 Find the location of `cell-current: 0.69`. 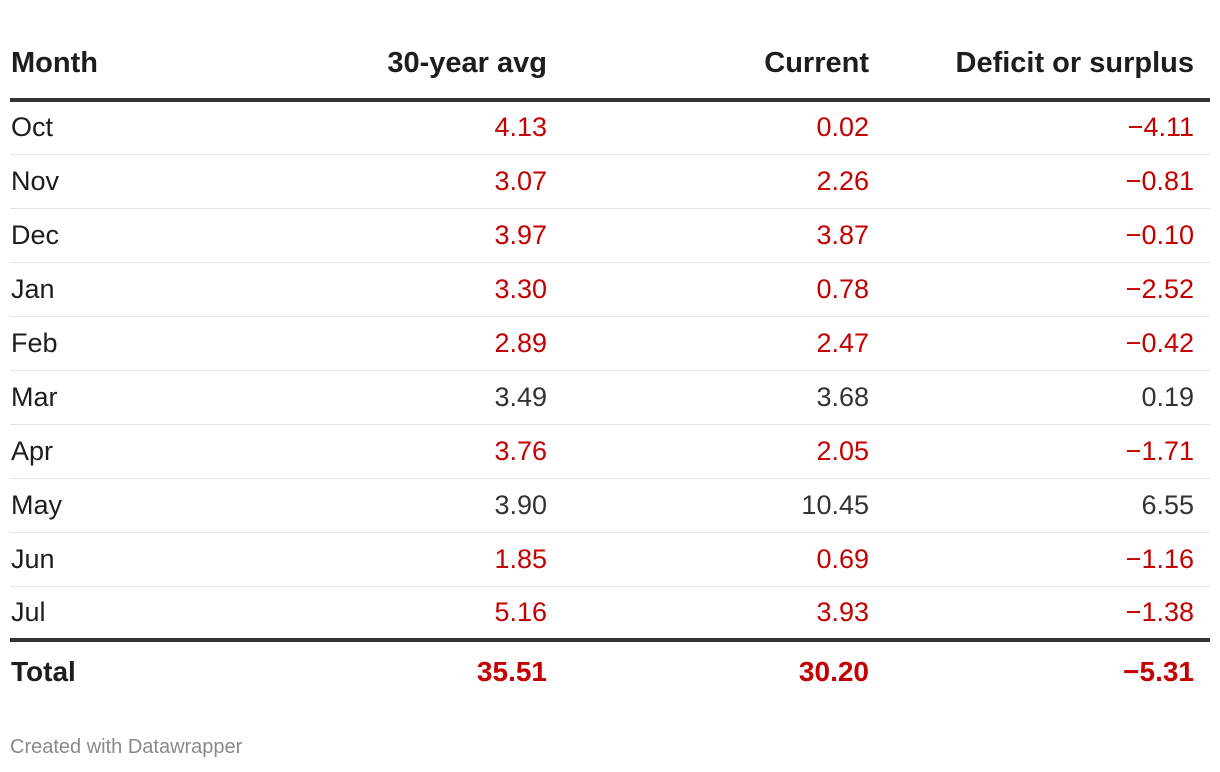

cell-current: 0.69 is located at coordinates (724, 559).